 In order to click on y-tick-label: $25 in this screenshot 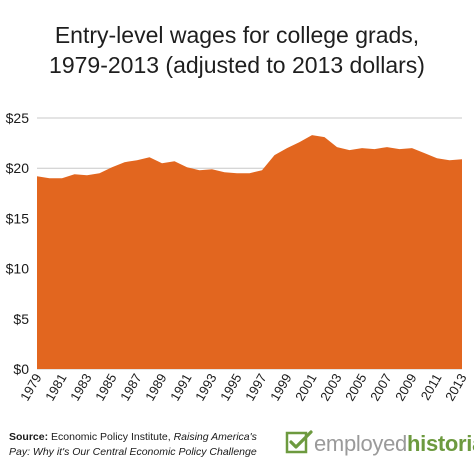, I will do `click(18, 118)`.